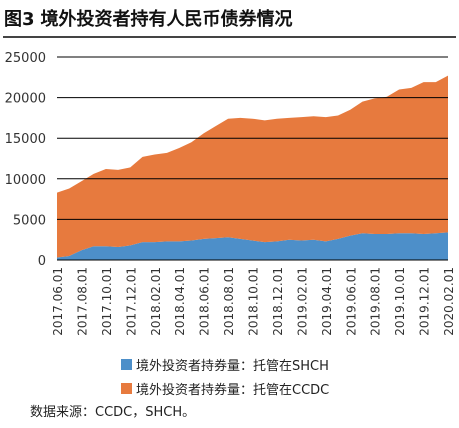  What do you see at coordinates (166, 19) in the screenshot?
I see `figure-title: 境外投资者持有人民币债券情况` at bounding box center [166, 19].